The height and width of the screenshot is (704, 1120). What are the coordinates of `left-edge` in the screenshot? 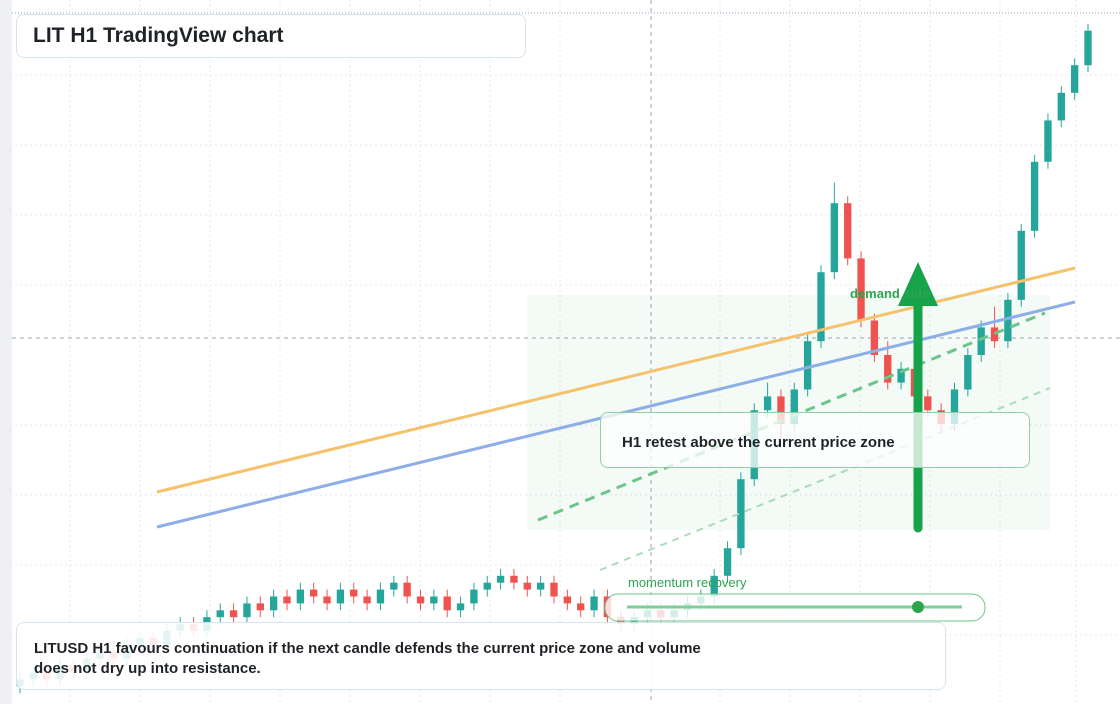 It's located at (6, 352).